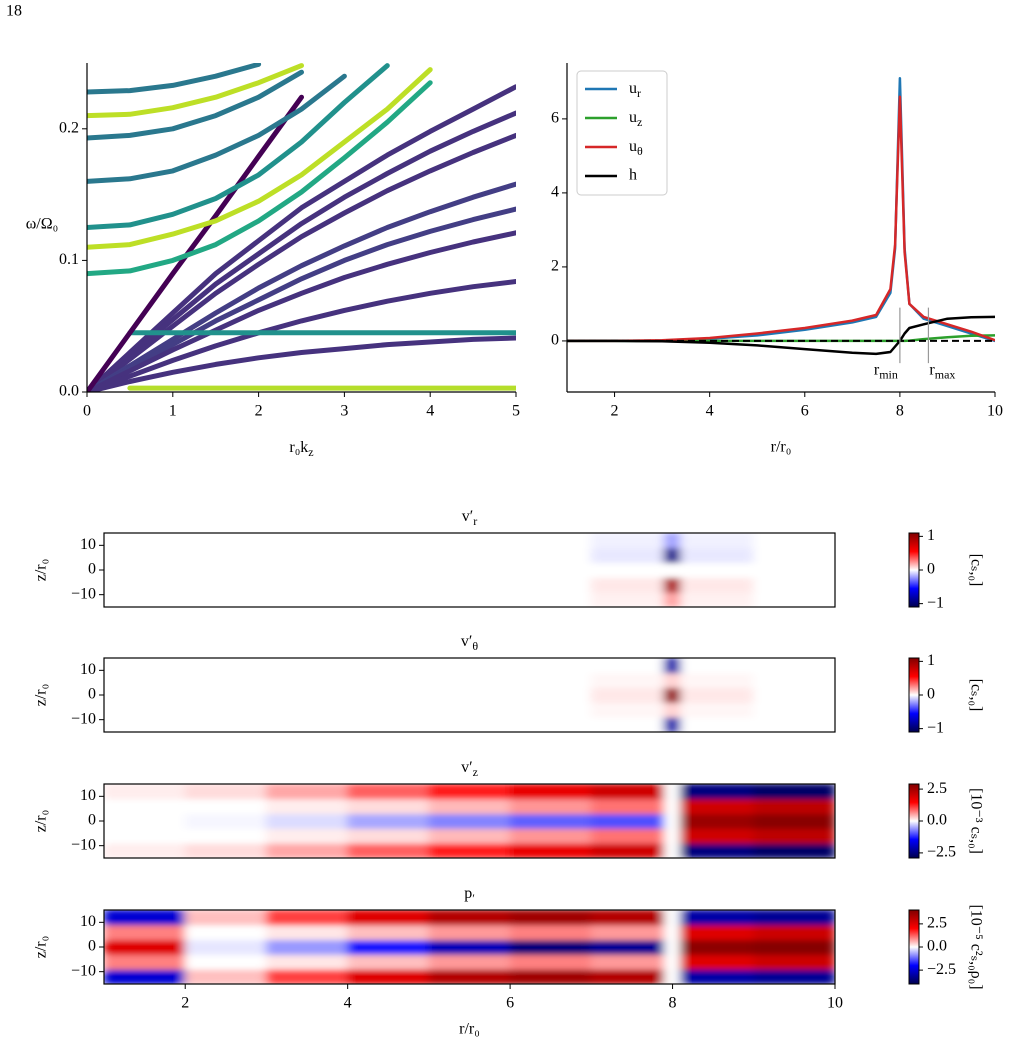  Describe the element at coordinates (41, 570) in the screenshot. I see `y-axis-label: z/r₀` at that location.